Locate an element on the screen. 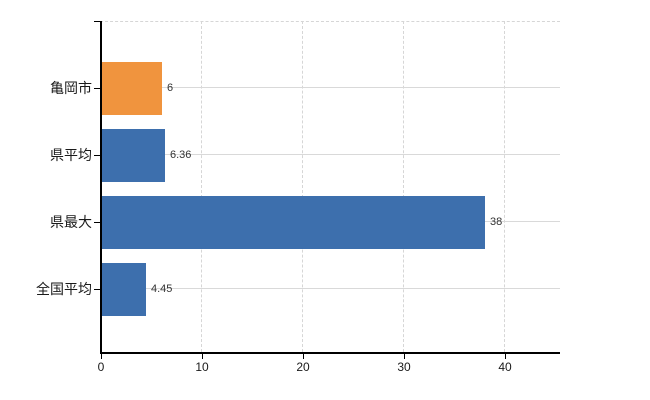  x-tick-label: 30 is located at coordinates (404, 367).